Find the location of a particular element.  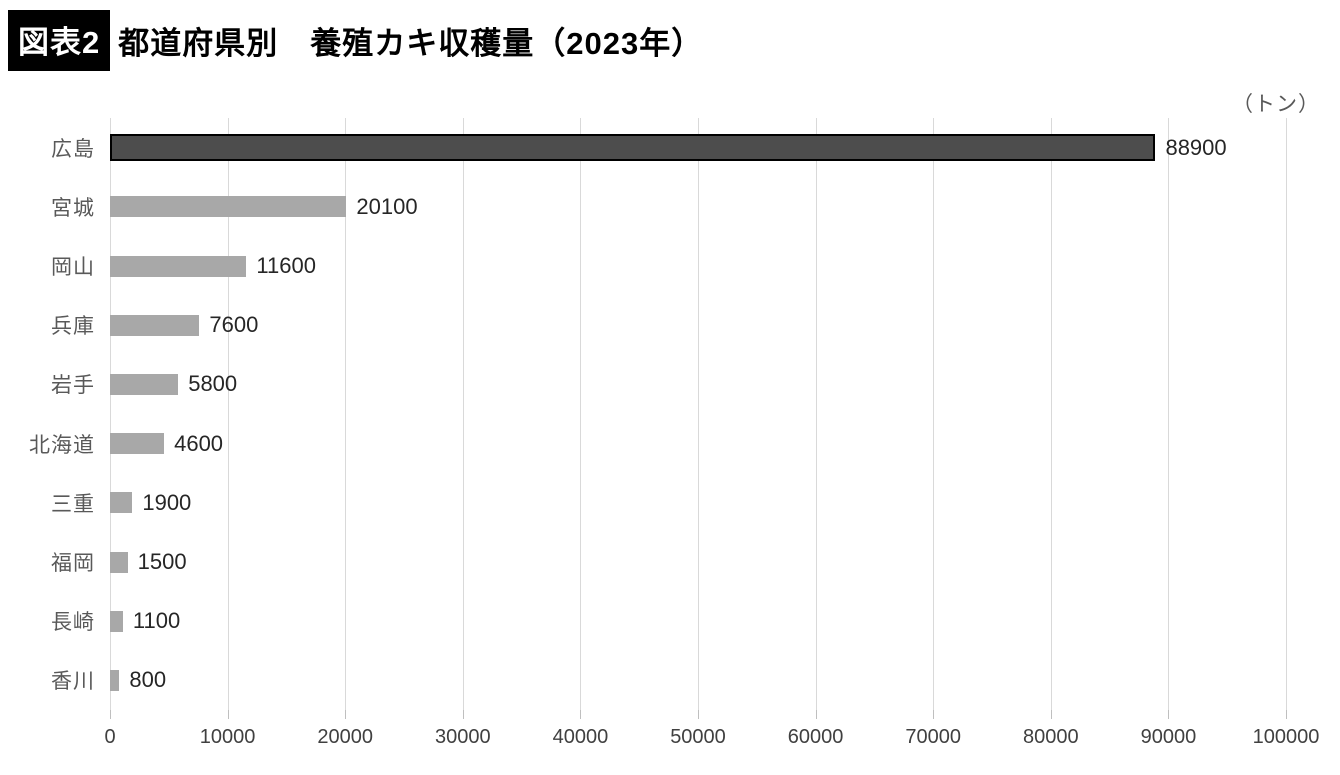

x-axis-tick-label: 80000 is located at coordinates (1050, 737).